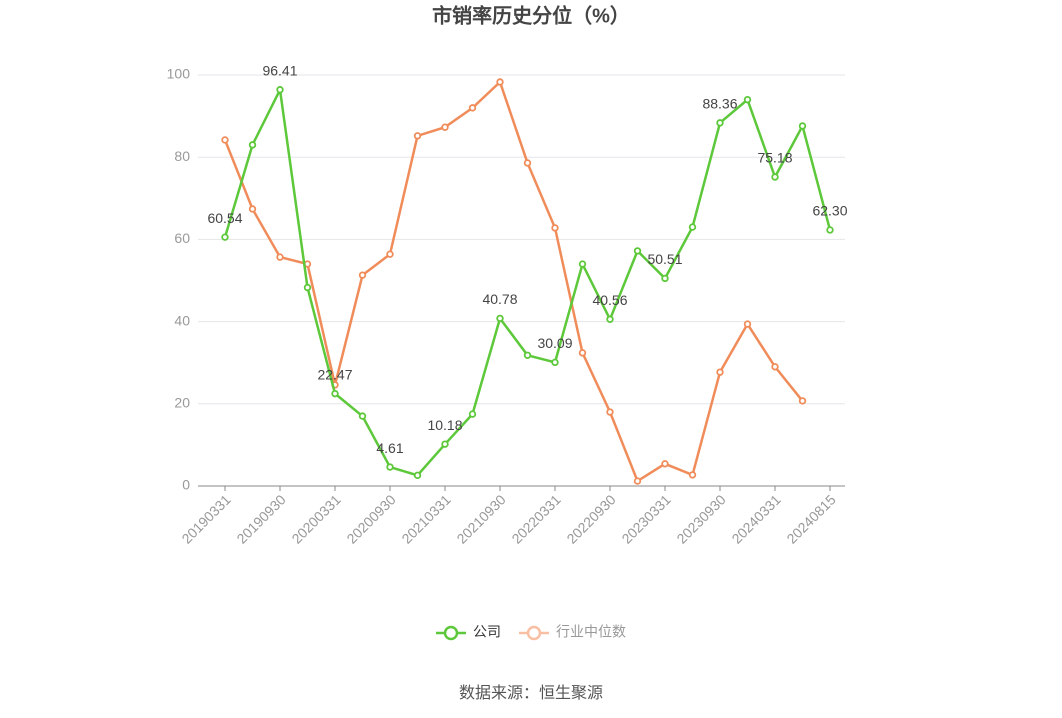 The width and height of the screenshot is (1062, 718). Describe the element at coordinates (609, 300) in the screenshot. I see `data-label: 40.56` at that location.